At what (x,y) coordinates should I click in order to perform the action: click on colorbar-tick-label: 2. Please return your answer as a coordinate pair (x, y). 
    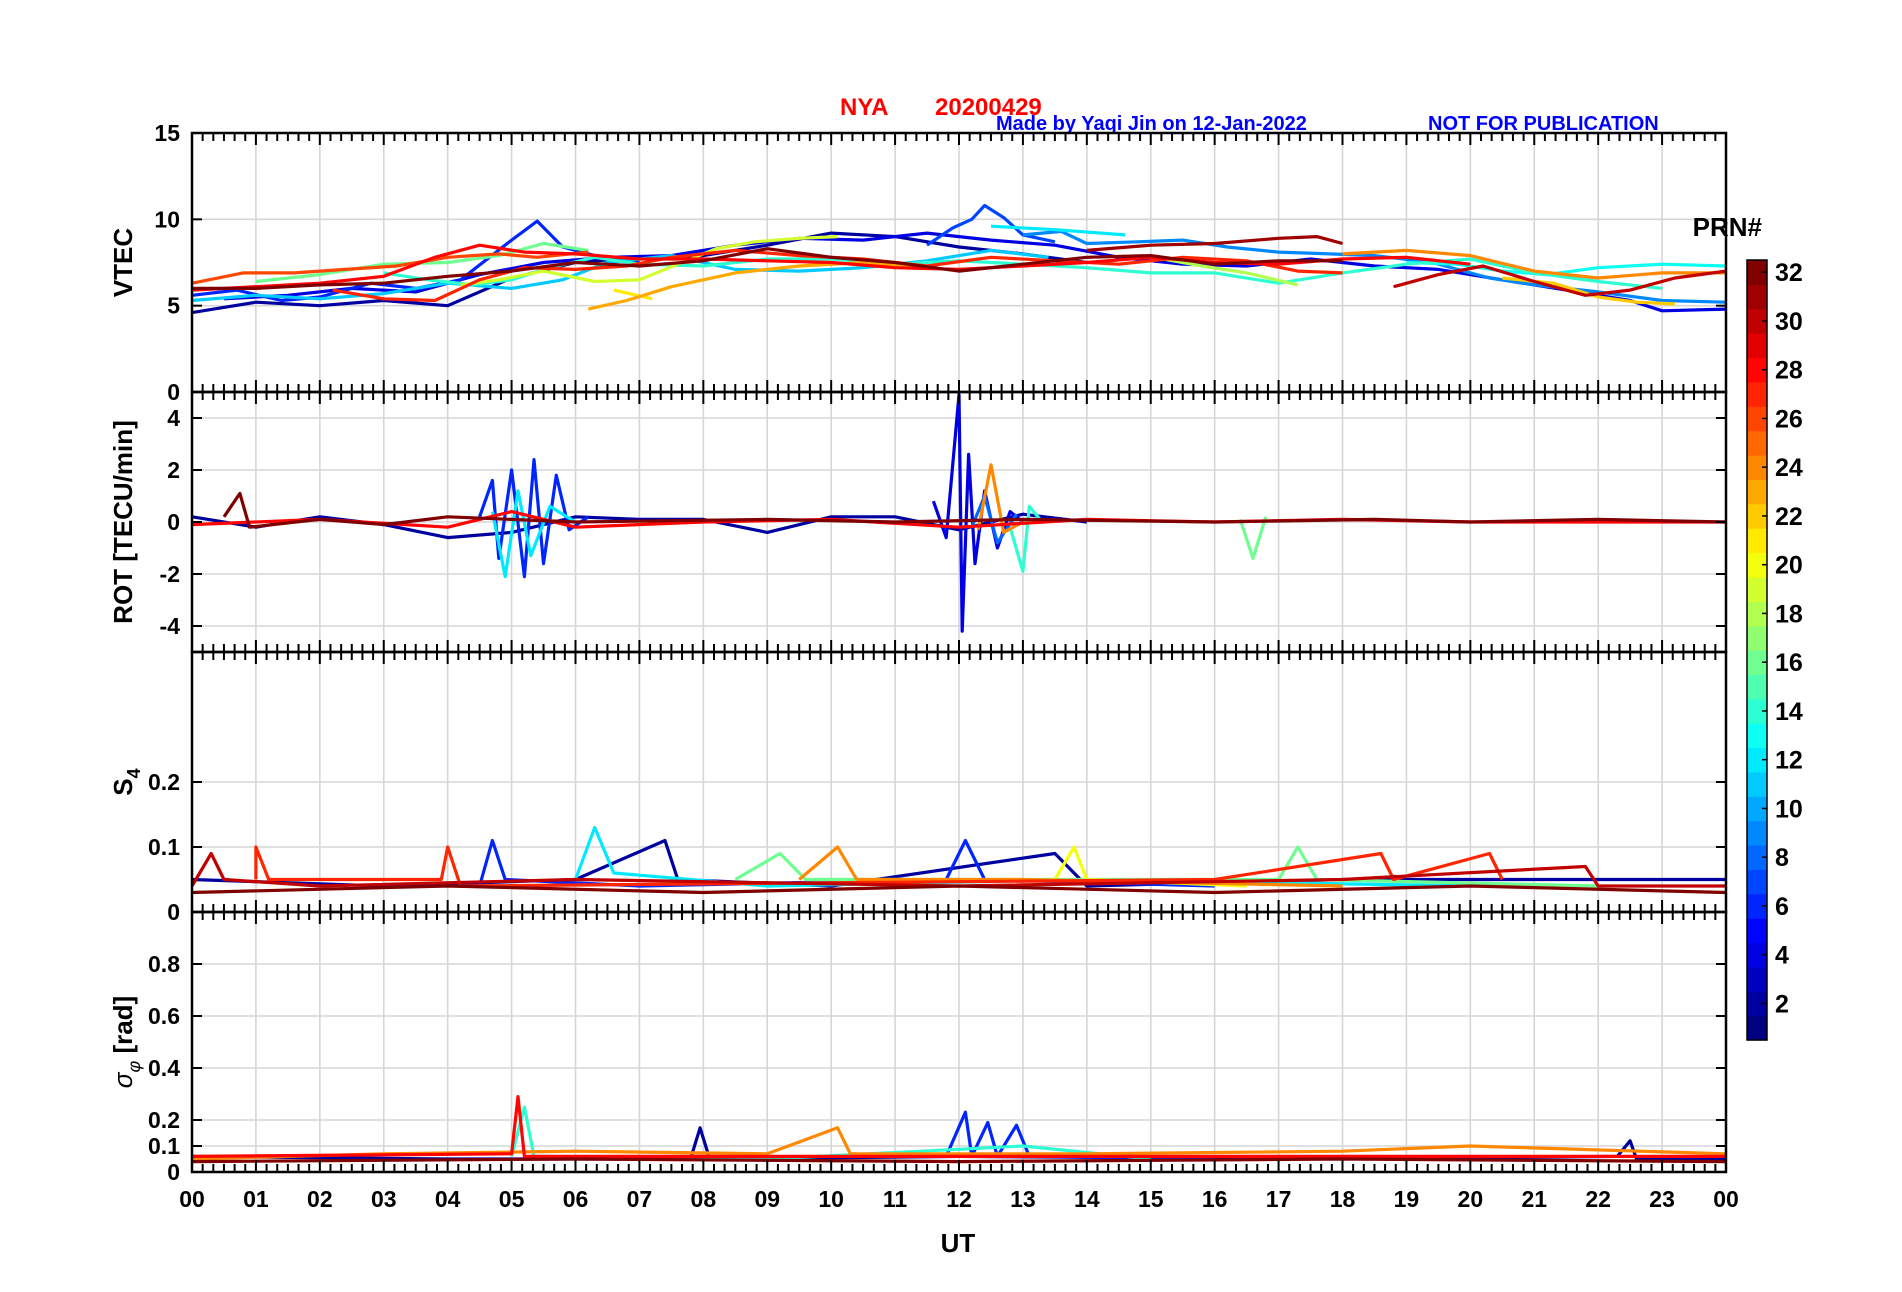
    Looking at the image, I should click on (1782, 1004).